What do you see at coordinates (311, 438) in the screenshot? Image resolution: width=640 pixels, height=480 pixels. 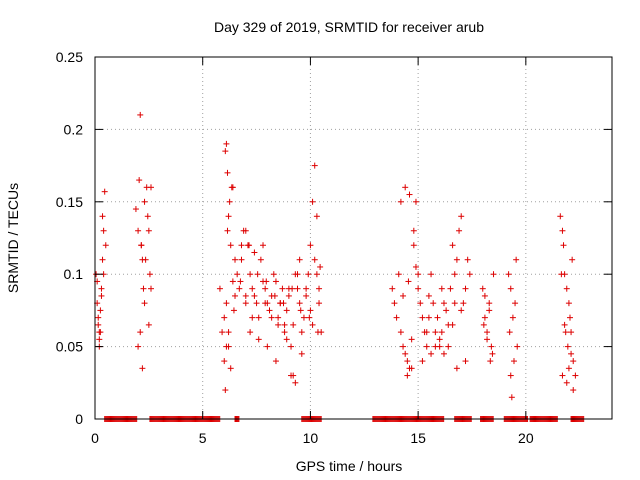 I see `x-tick-label: 10` at bounding box center [311, 438].